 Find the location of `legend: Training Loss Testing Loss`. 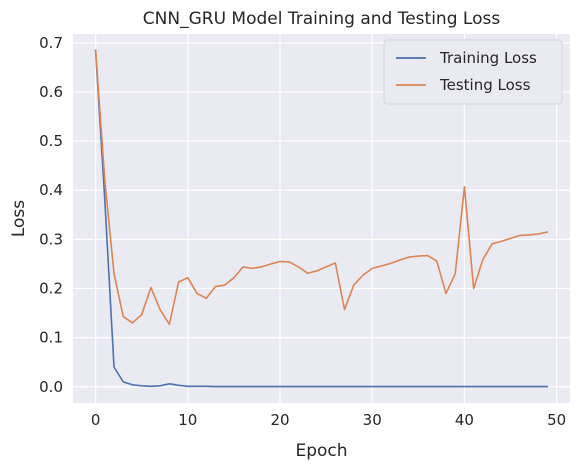

legend: Training Loss Testing Loss is located at coordinates (473, 72).